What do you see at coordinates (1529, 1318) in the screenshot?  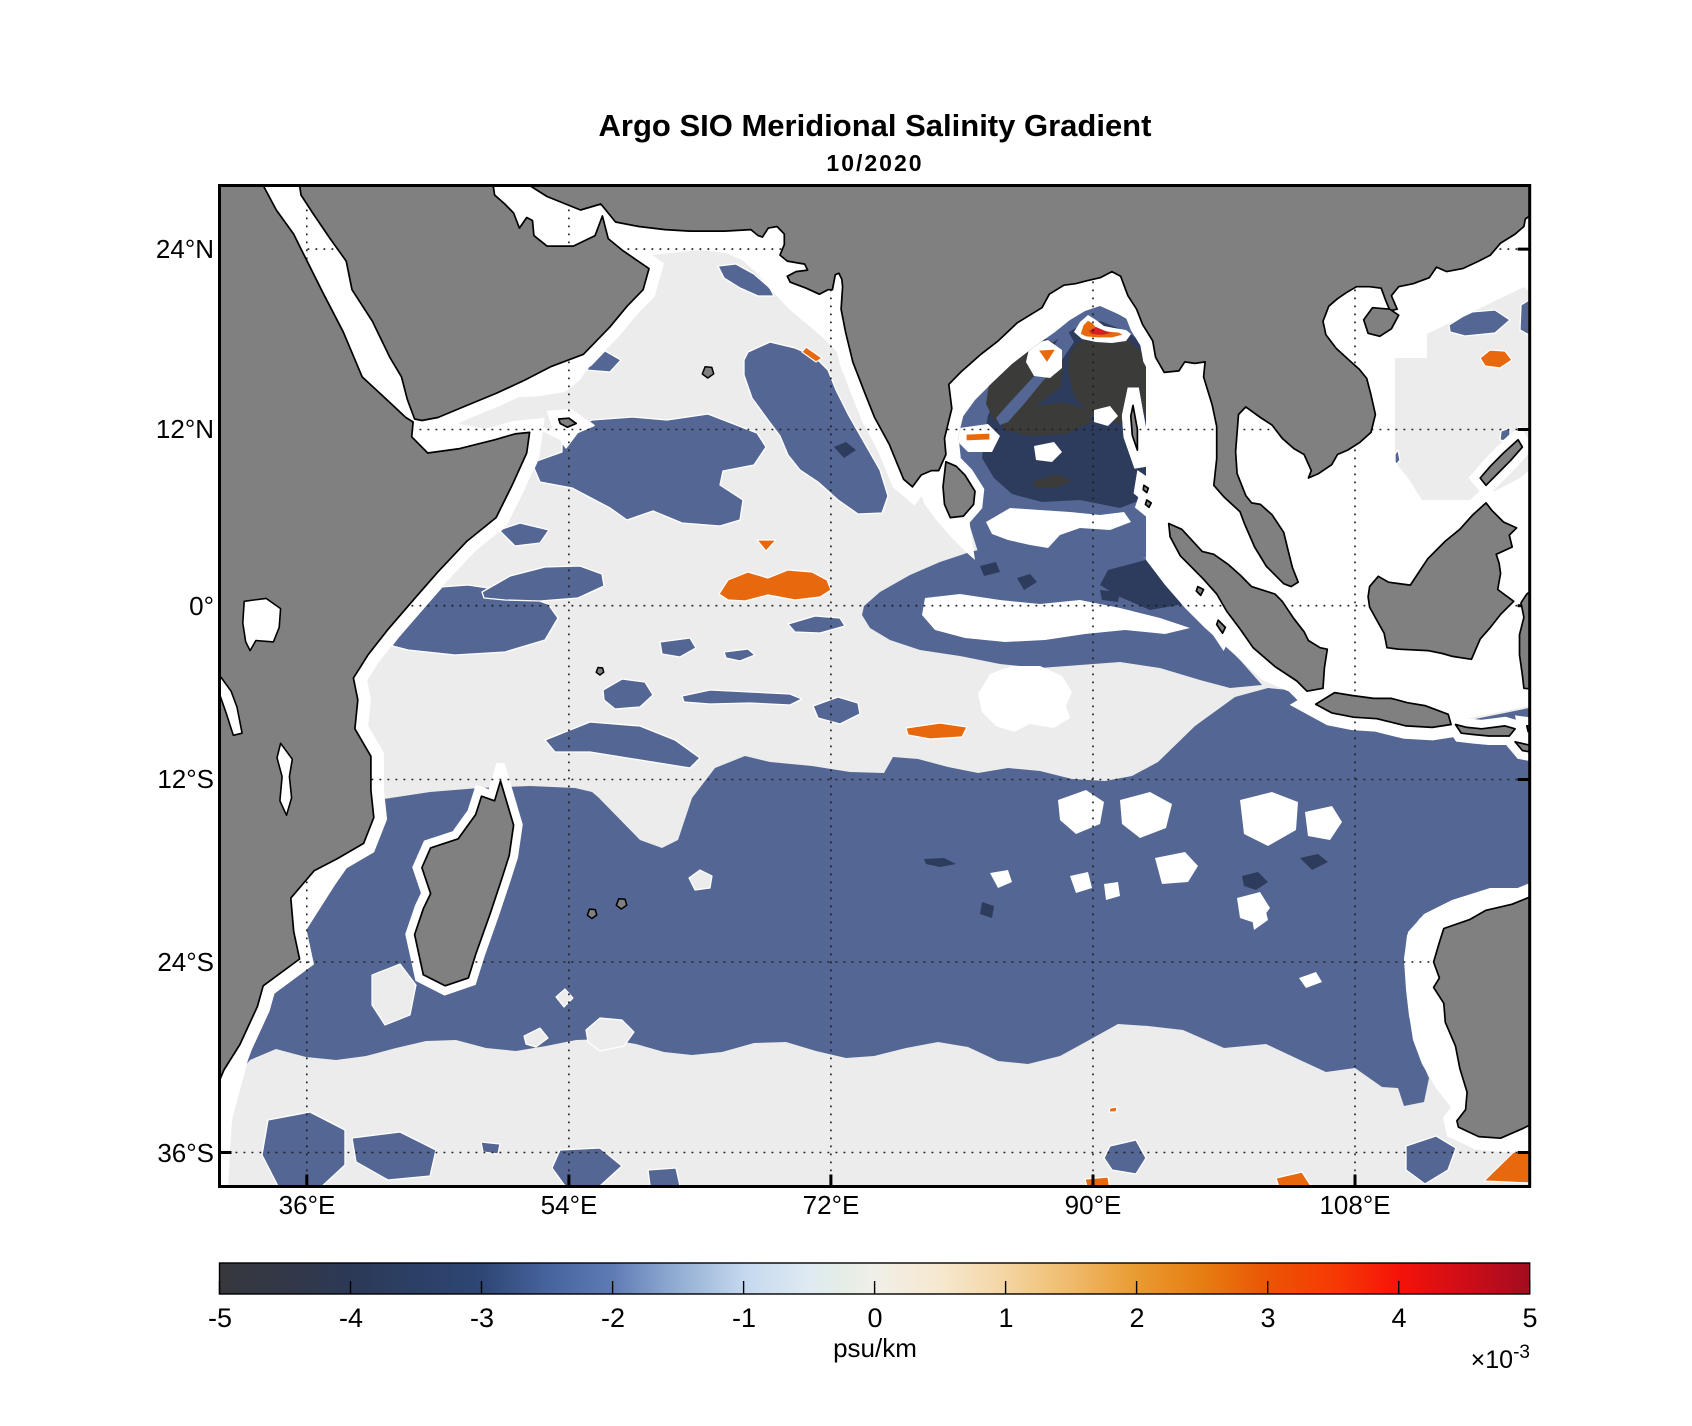 I see `svg-text: 5` at bounding box center [1529, 1318].